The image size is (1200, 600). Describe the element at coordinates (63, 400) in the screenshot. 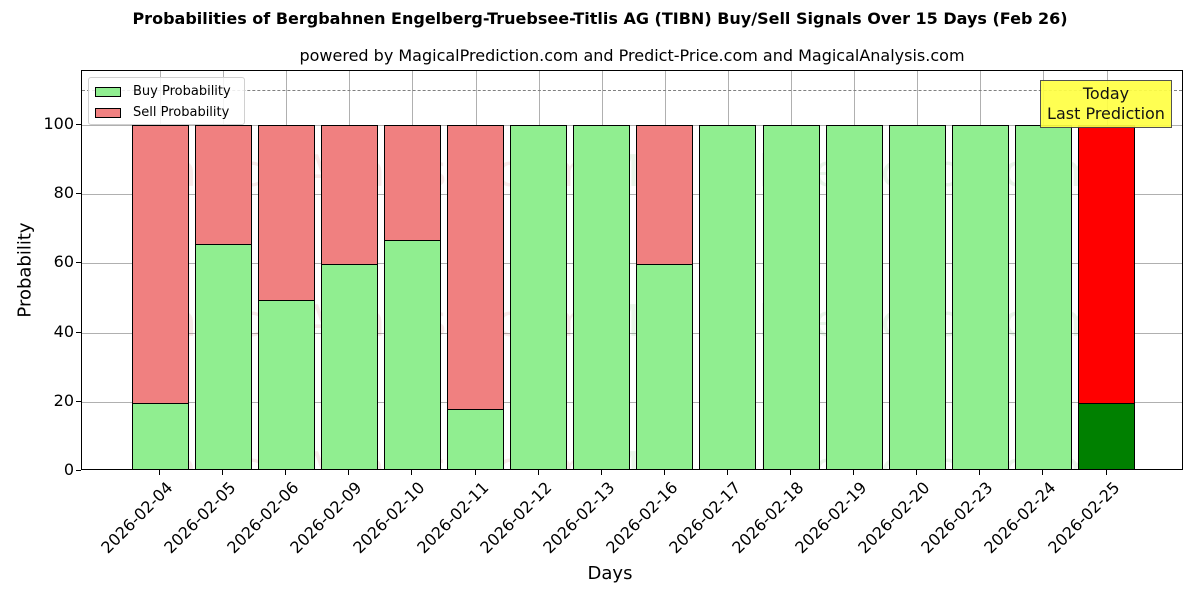

I see `y-tick-label: 20` at that location.